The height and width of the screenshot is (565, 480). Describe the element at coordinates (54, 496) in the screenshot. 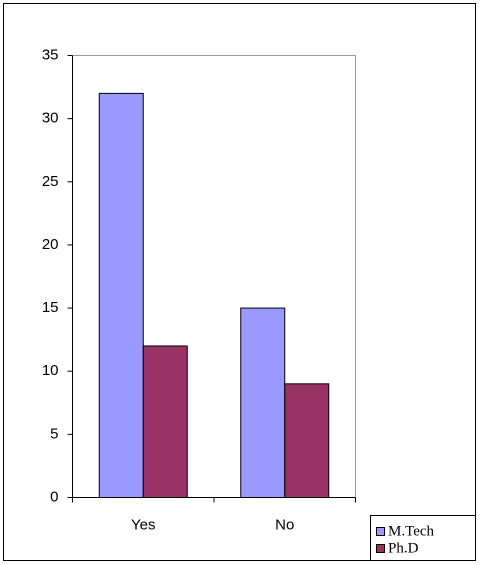

I see `y-tick-label: 0` at that location.